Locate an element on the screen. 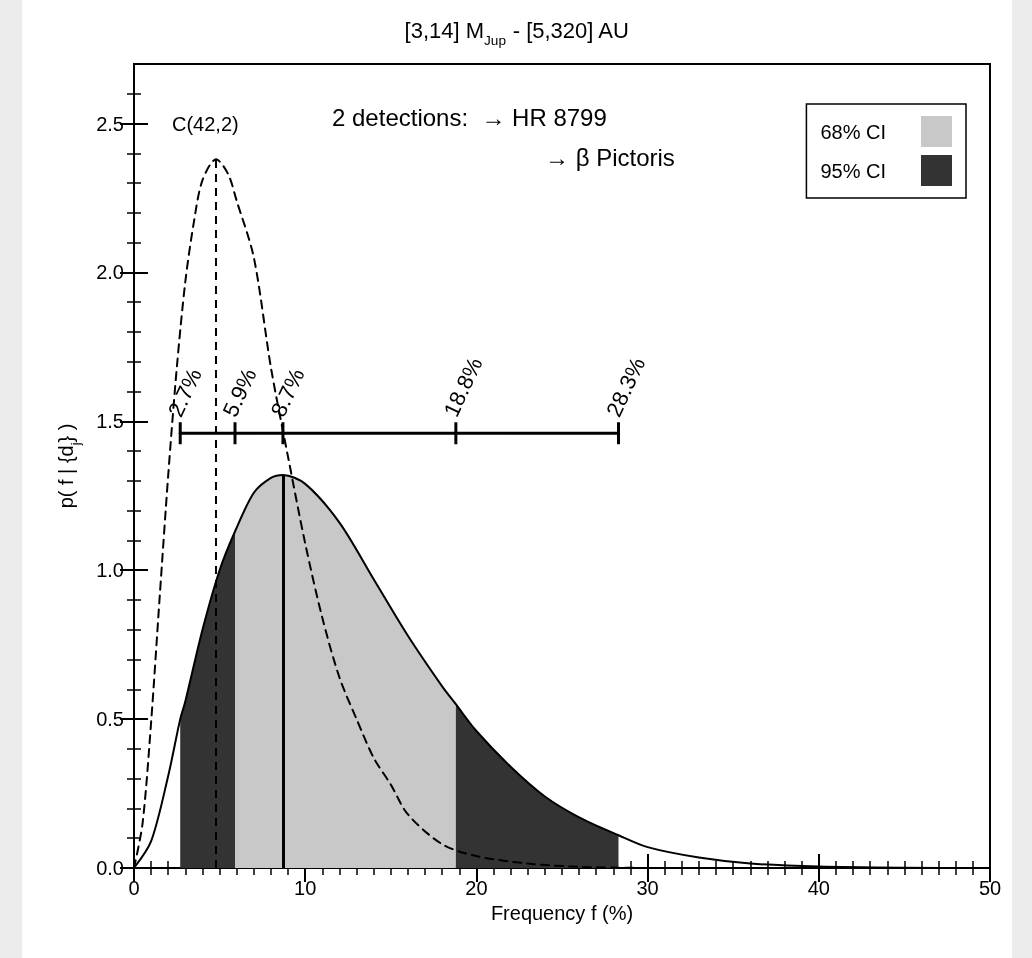 The image size is (1032, 958). y-tick-label: 1.5 is located at coordinates (110, 421).